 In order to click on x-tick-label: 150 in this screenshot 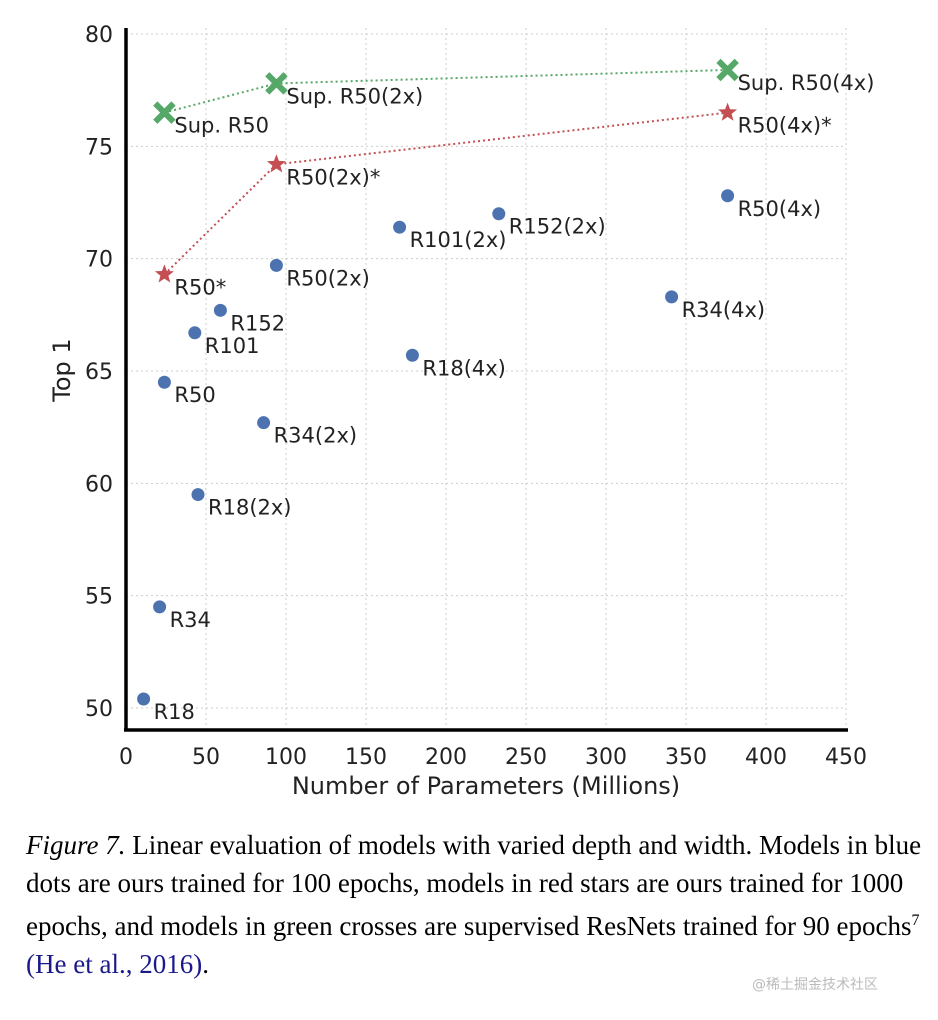, I will do `click(366, 757)`.